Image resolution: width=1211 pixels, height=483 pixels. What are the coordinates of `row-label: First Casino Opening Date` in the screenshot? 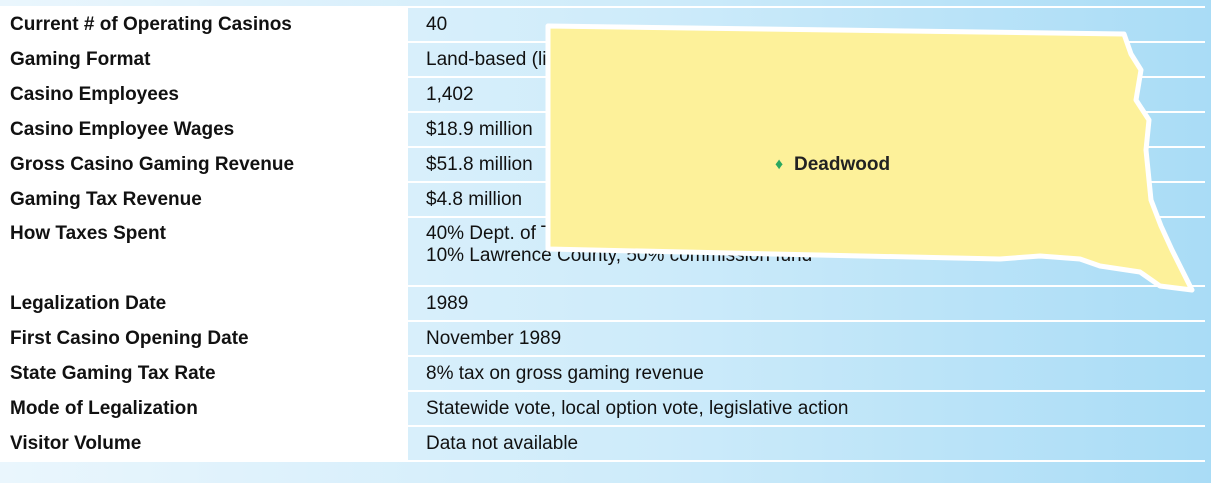 It's located at (204, 338).